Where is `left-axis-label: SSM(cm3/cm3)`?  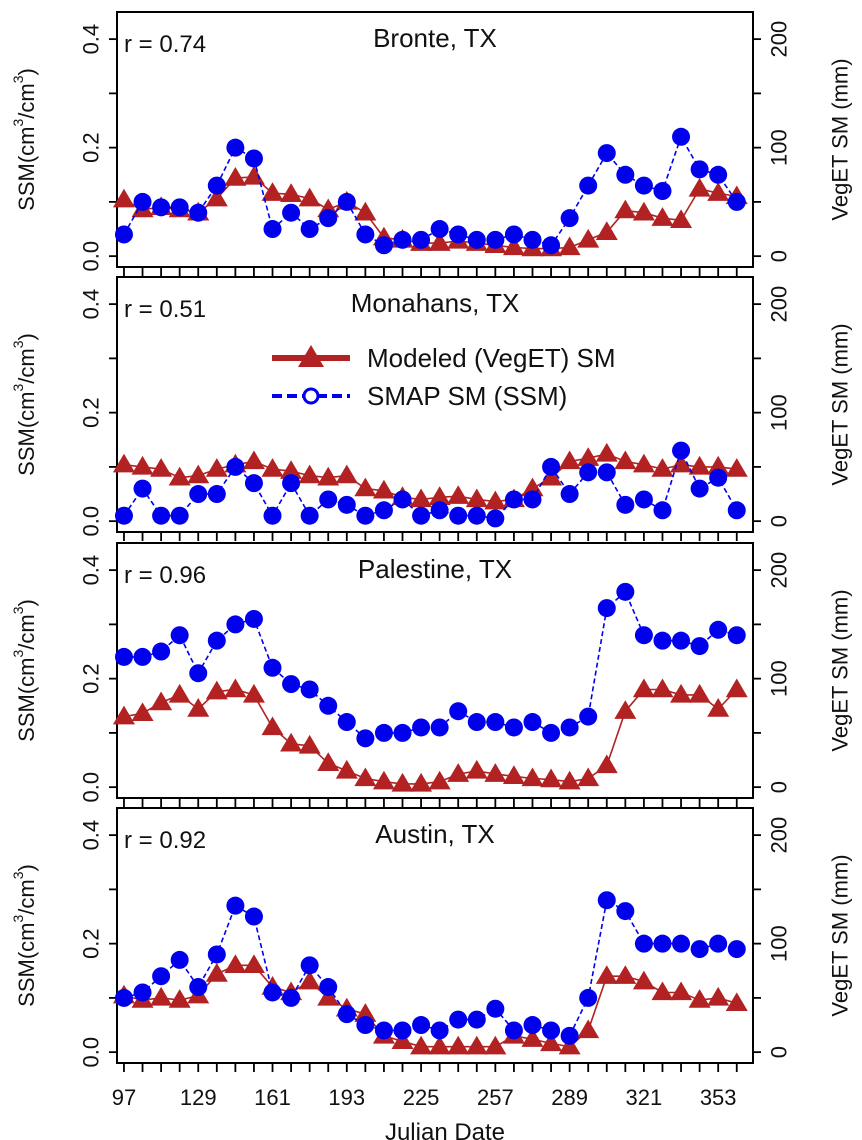
left-axis-label: SSM(cm3/cm3) is located at coordinates (24, 404).